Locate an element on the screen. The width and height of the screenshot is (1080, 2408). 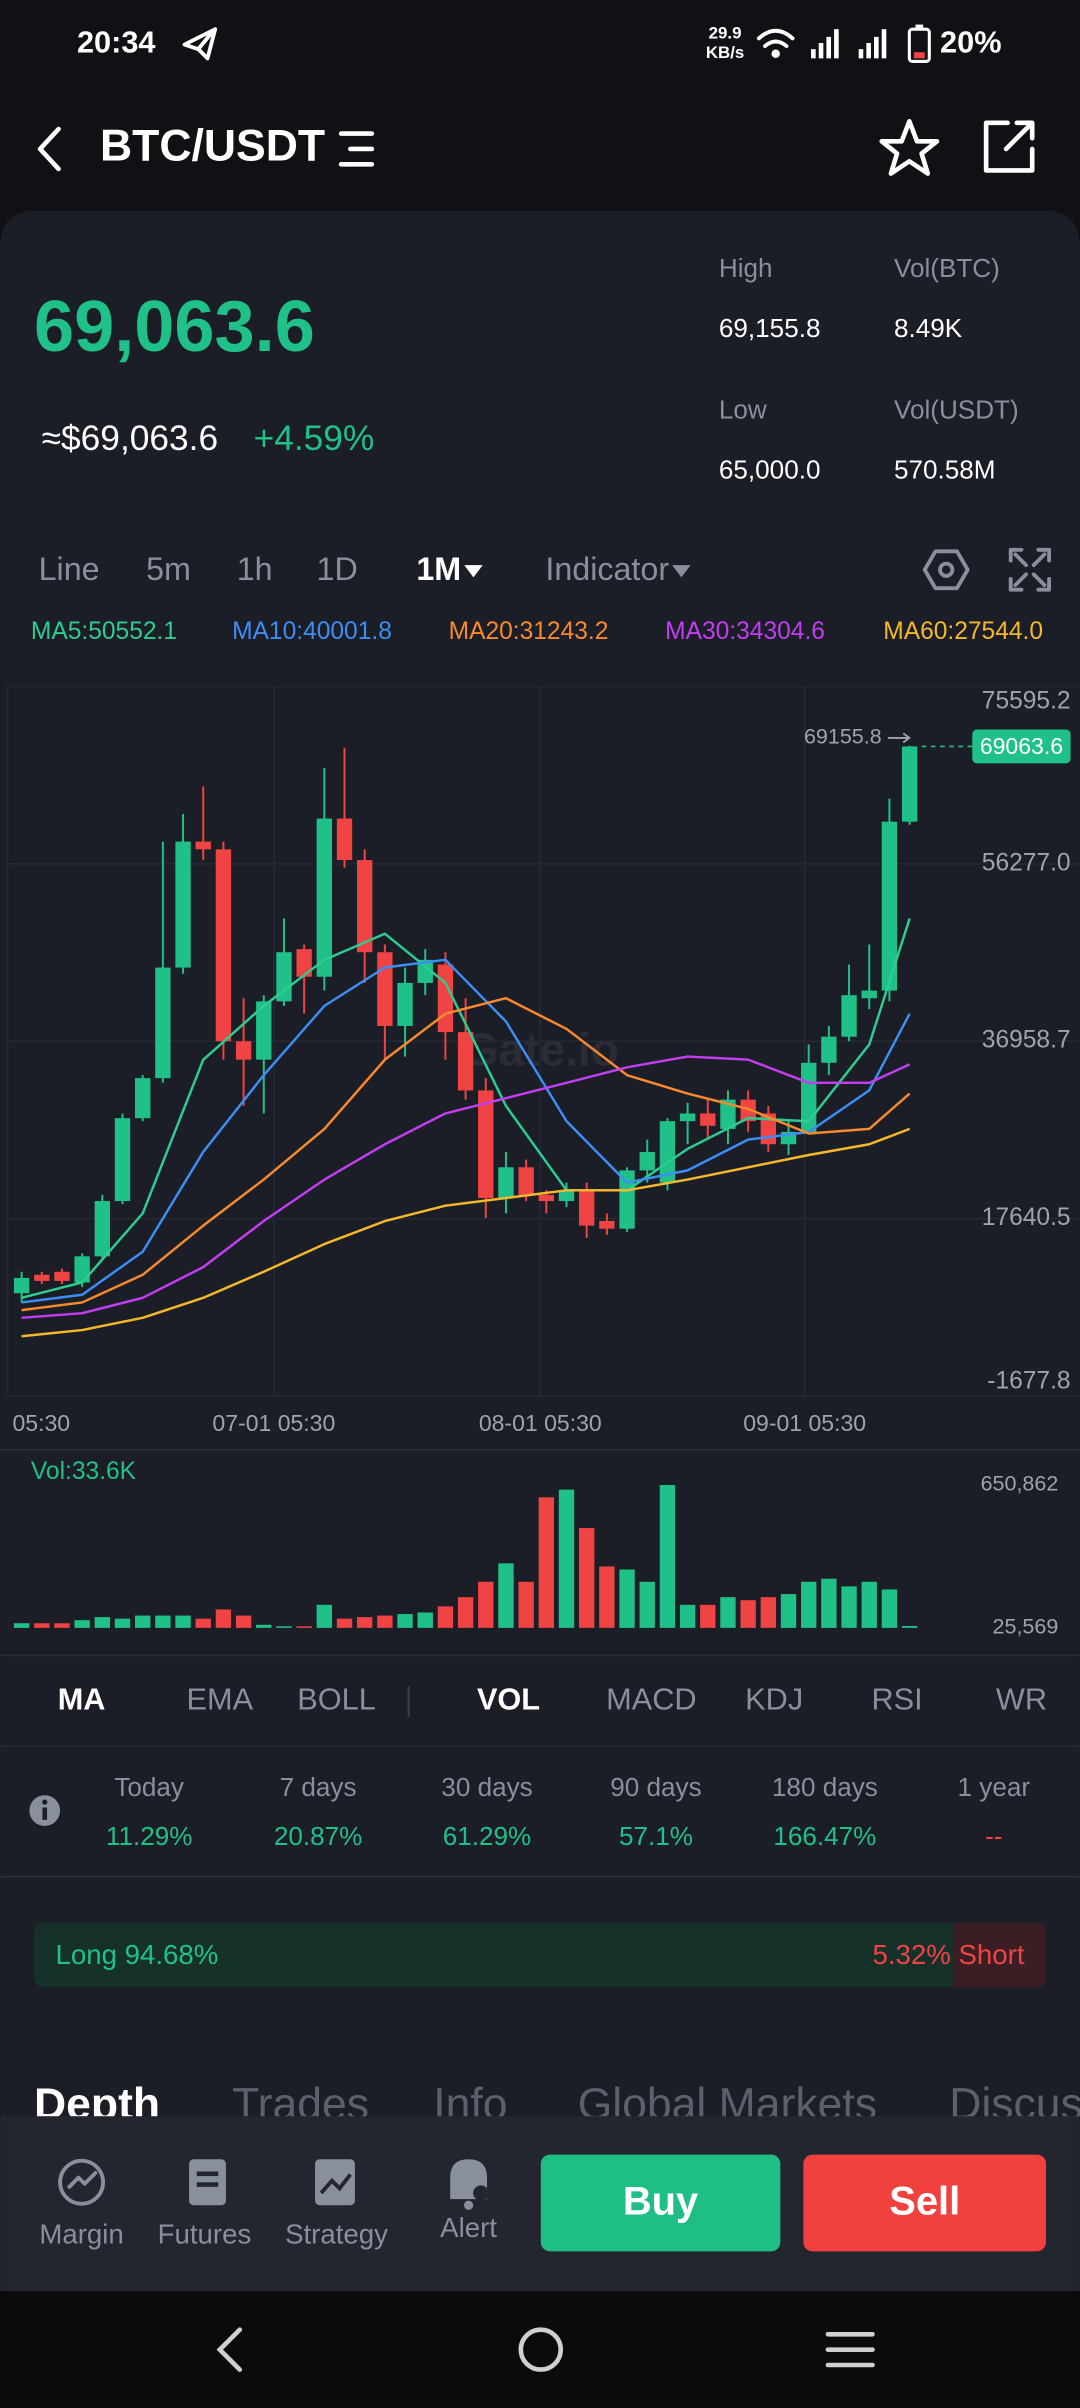
info-icon is located at coordinates (45, 1810).